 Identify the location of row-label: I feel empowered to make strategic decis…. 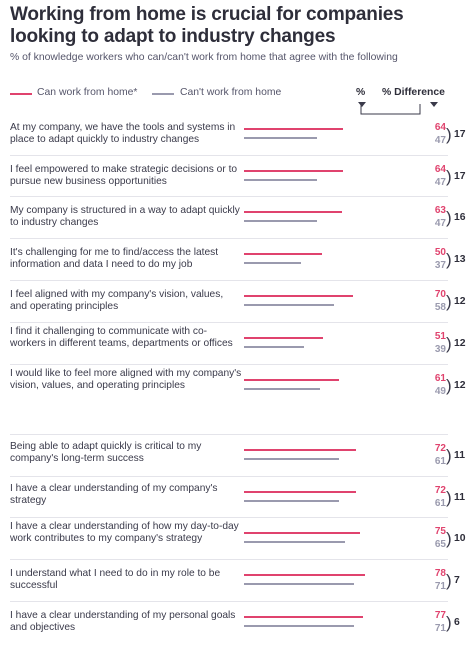
(124, 175).